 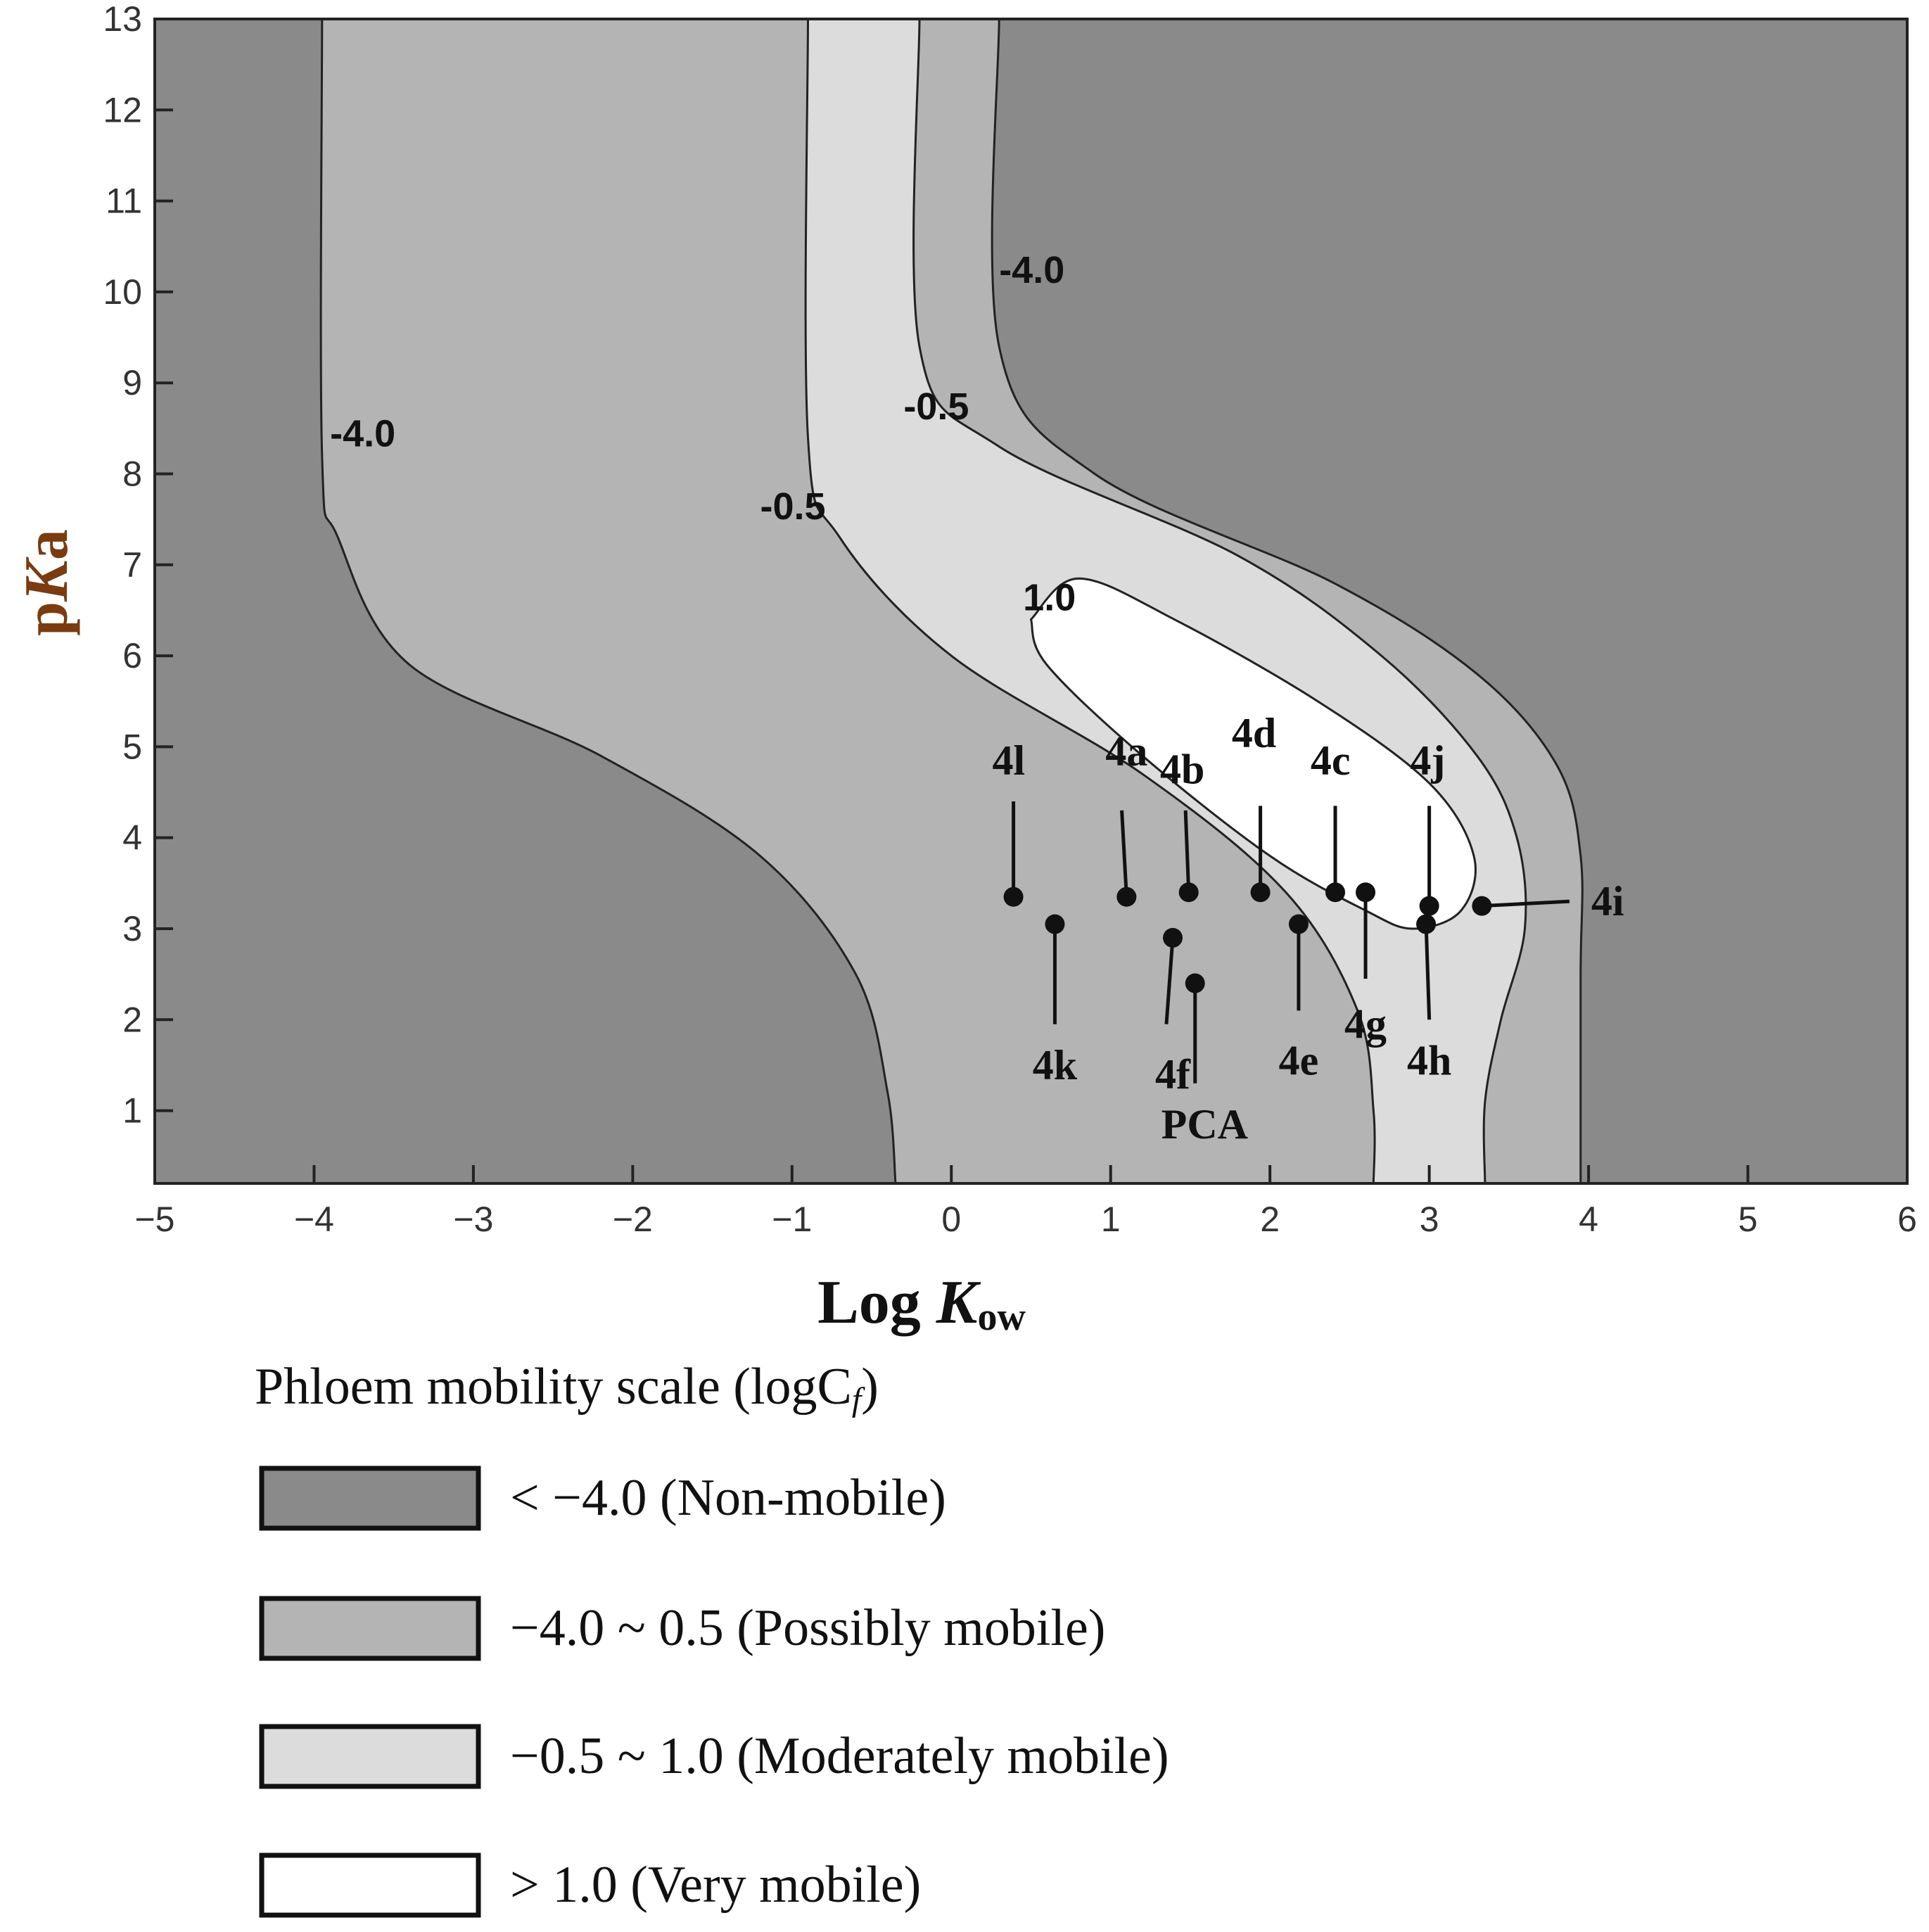 What do you see at coordinates (124, 201) in the screenshot?
I see `y-tick-label: 11` at bounding box center [124, 201].